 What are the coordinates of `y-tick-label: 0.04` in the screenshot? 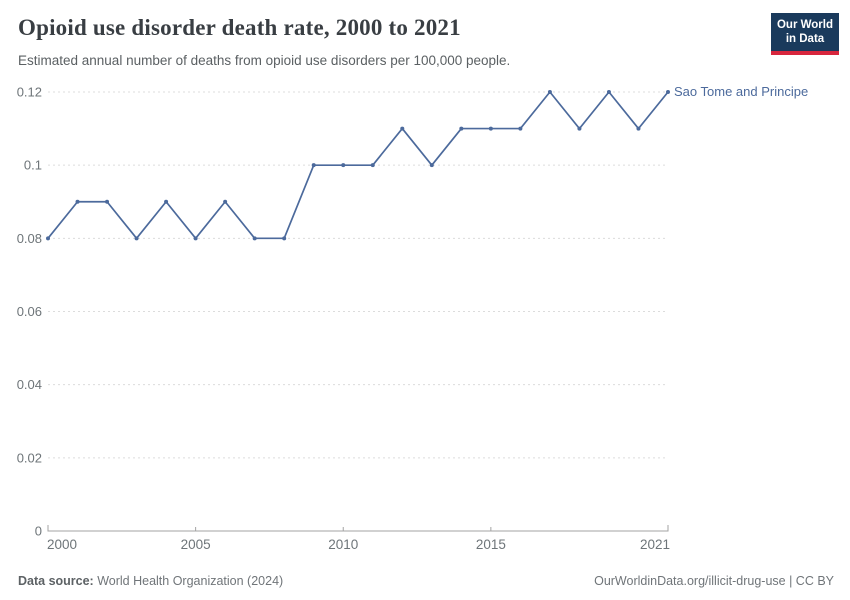 It's located at (29, 384).